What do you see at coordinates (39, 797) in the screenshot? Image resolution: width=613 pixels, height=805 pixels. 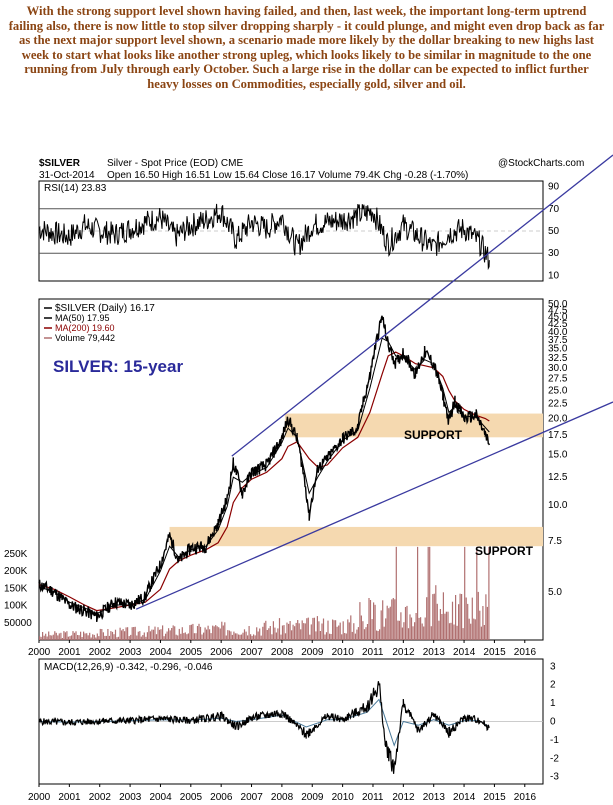 I see `x-tick-label: 2000` at bounding box center [39, 797].